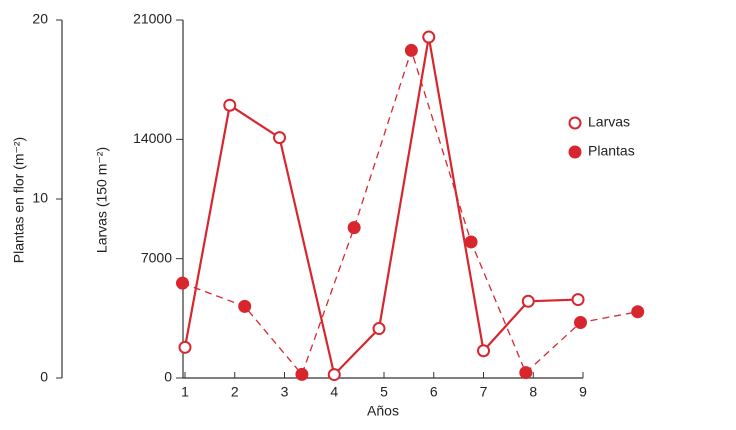  Describe the element at coordinates (102, 200) in the screenshot. I see `y2-axis-label: Larvas (150 m⁻²)` at that location.